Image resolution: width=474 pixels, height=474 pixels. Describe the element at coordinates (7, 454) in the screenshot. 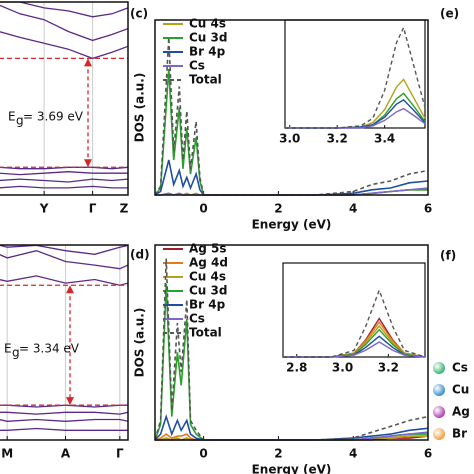

I see `x-tick-label: M` at that location.